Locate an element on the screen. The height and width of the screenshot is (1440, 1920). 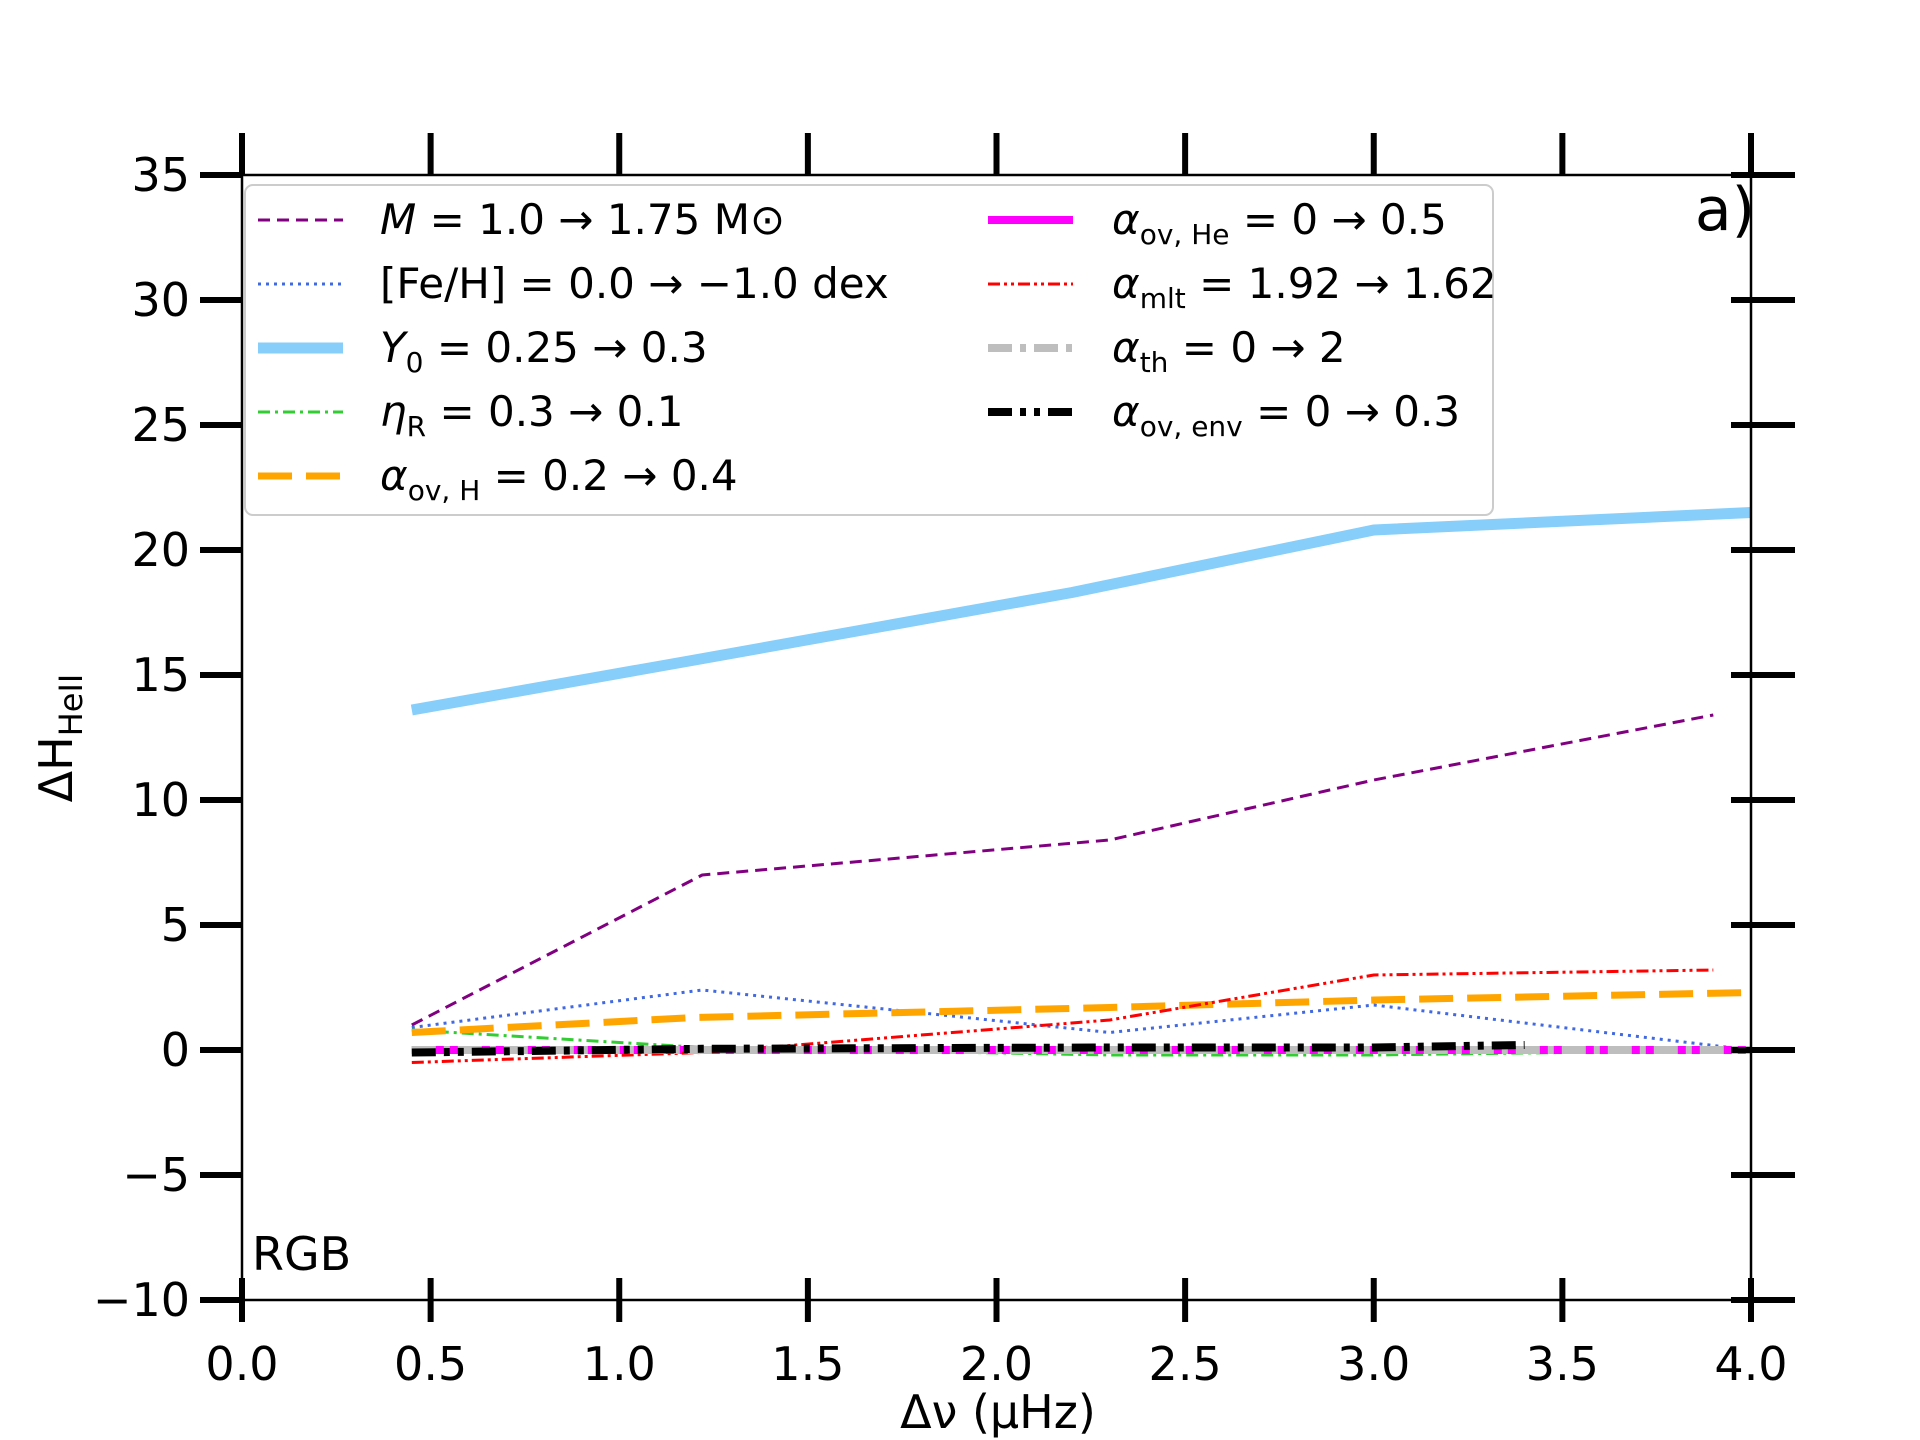
y-axis-label: ΔHHeII is located at coordinates (59, 738).